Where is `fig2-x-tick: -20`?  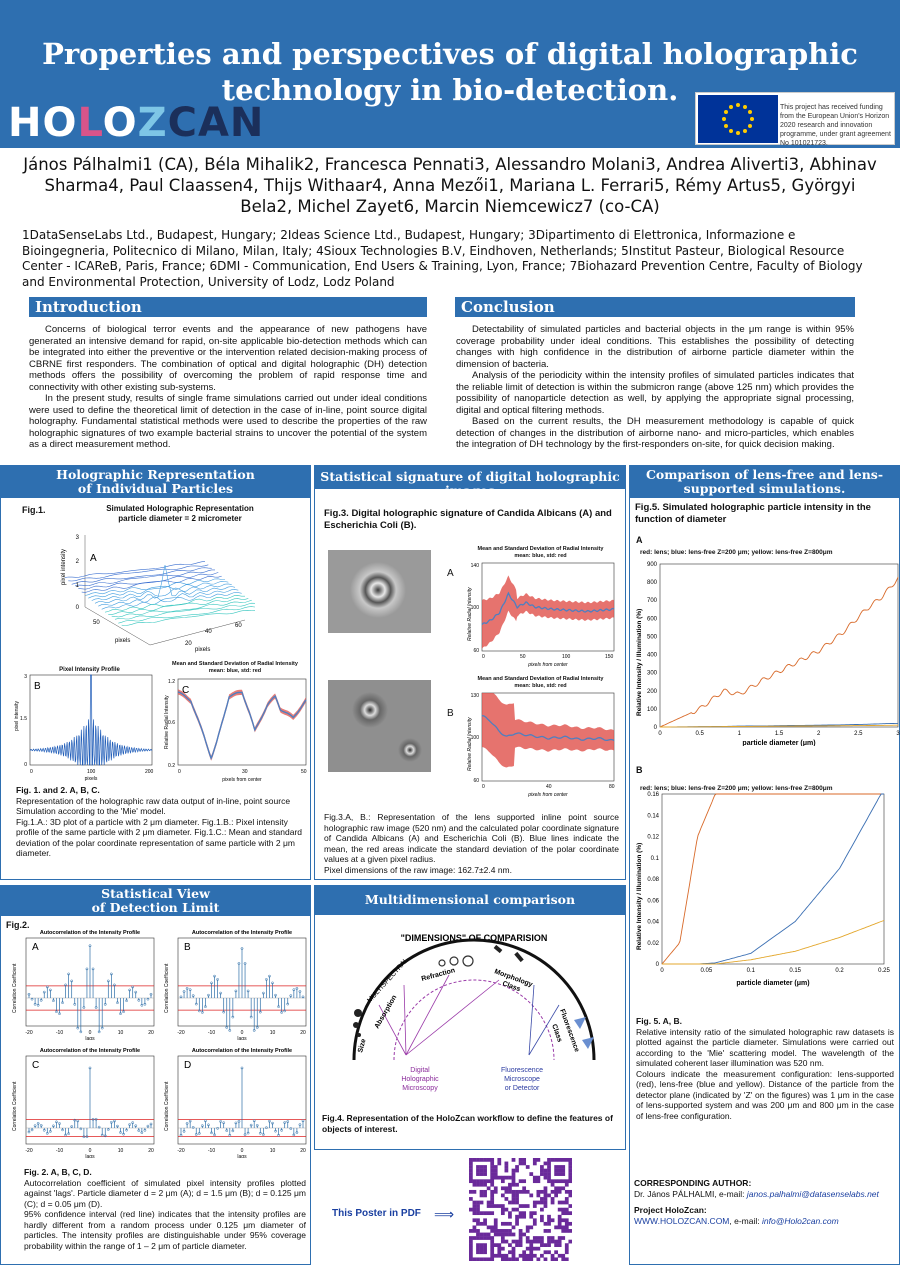
fig2-x-tick: -20 is located at coordinates (28, 1151).